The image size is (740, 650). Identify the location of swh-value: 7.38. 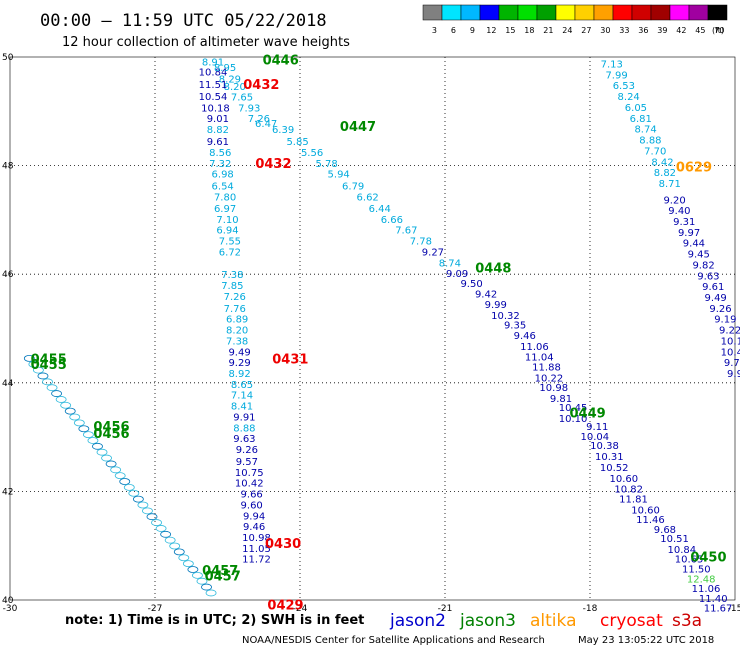
(232, 275).